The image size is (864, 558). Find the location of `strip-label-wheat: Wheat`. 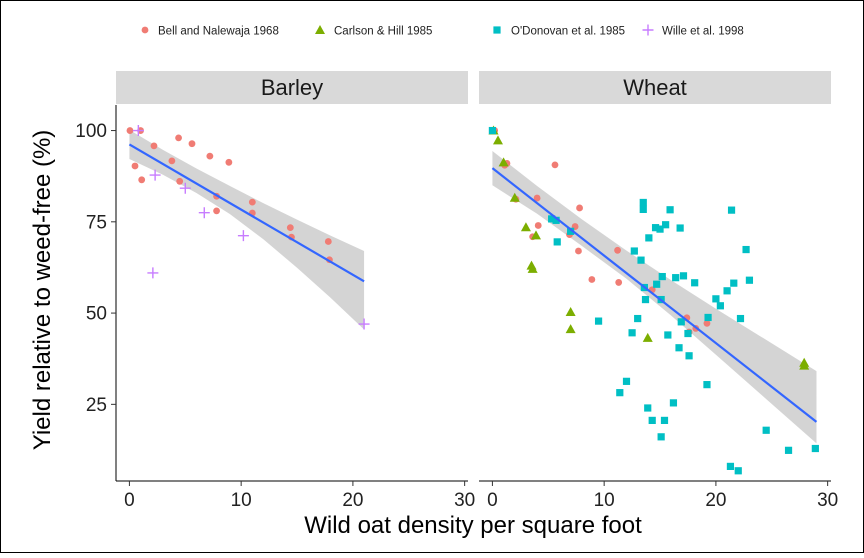

strip-label-wheat: Wheat is located at coordinates (655, 87).